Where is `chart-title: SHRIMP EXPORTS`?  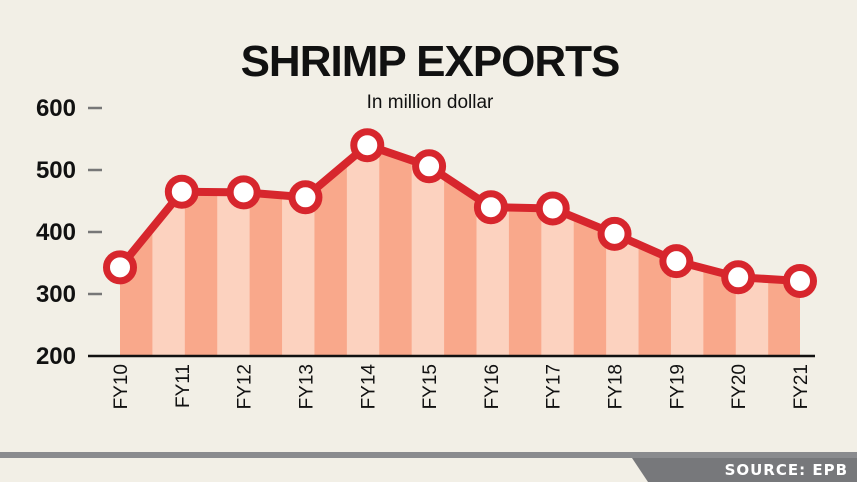 chart-title: SHRIMP EXPORTS is located at coordinates (430, 61).